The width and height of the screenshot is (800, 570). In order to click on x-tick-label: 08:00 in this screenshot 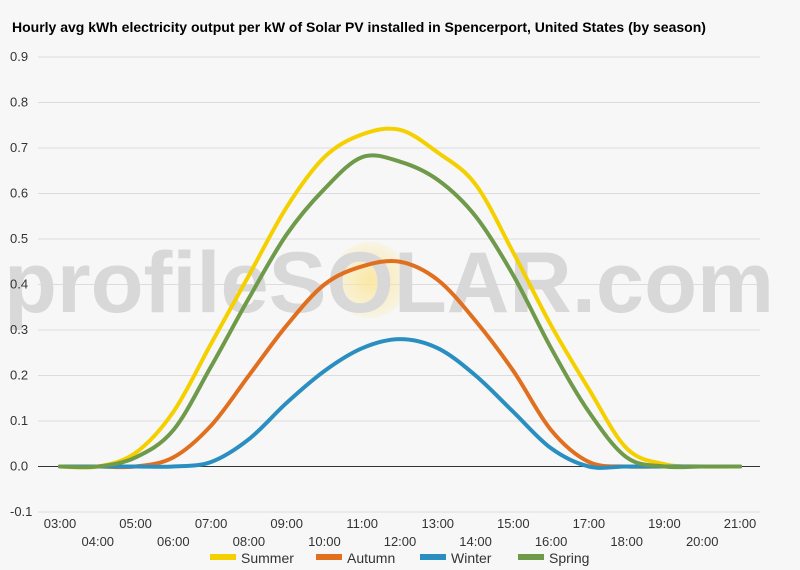, I will do `click(249, 541)`.